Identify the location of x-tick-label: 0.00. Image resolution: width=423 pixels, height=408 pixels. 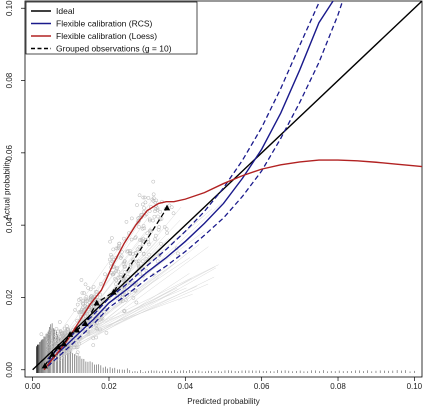
(33, 386).